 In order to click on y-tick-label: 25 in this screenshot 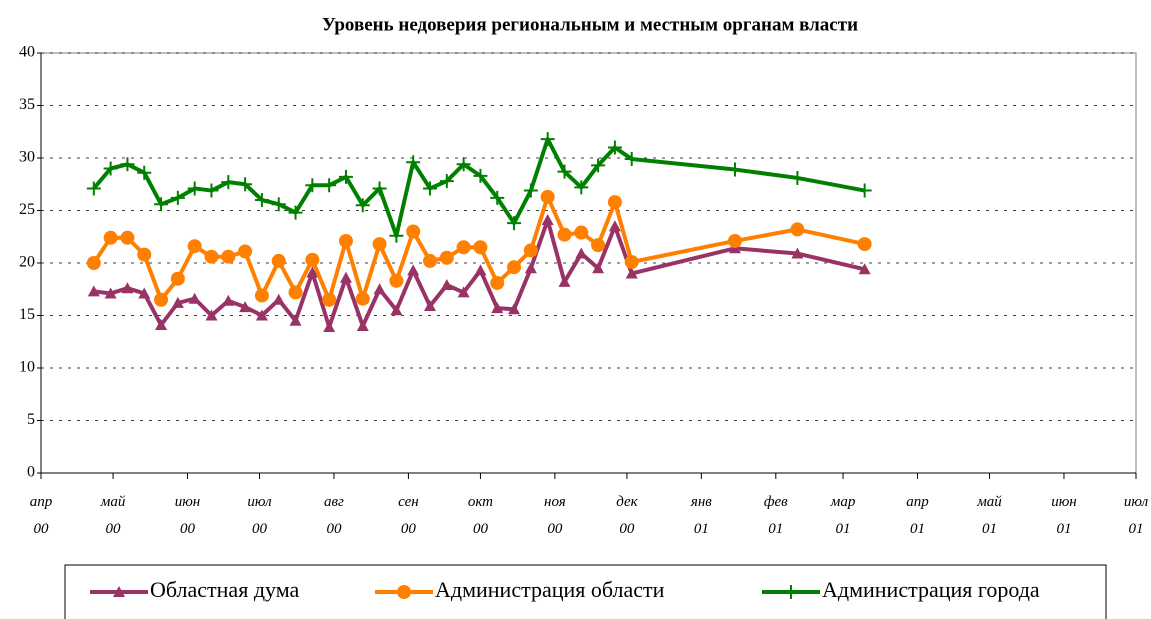, I will do `click(27, 209)`.